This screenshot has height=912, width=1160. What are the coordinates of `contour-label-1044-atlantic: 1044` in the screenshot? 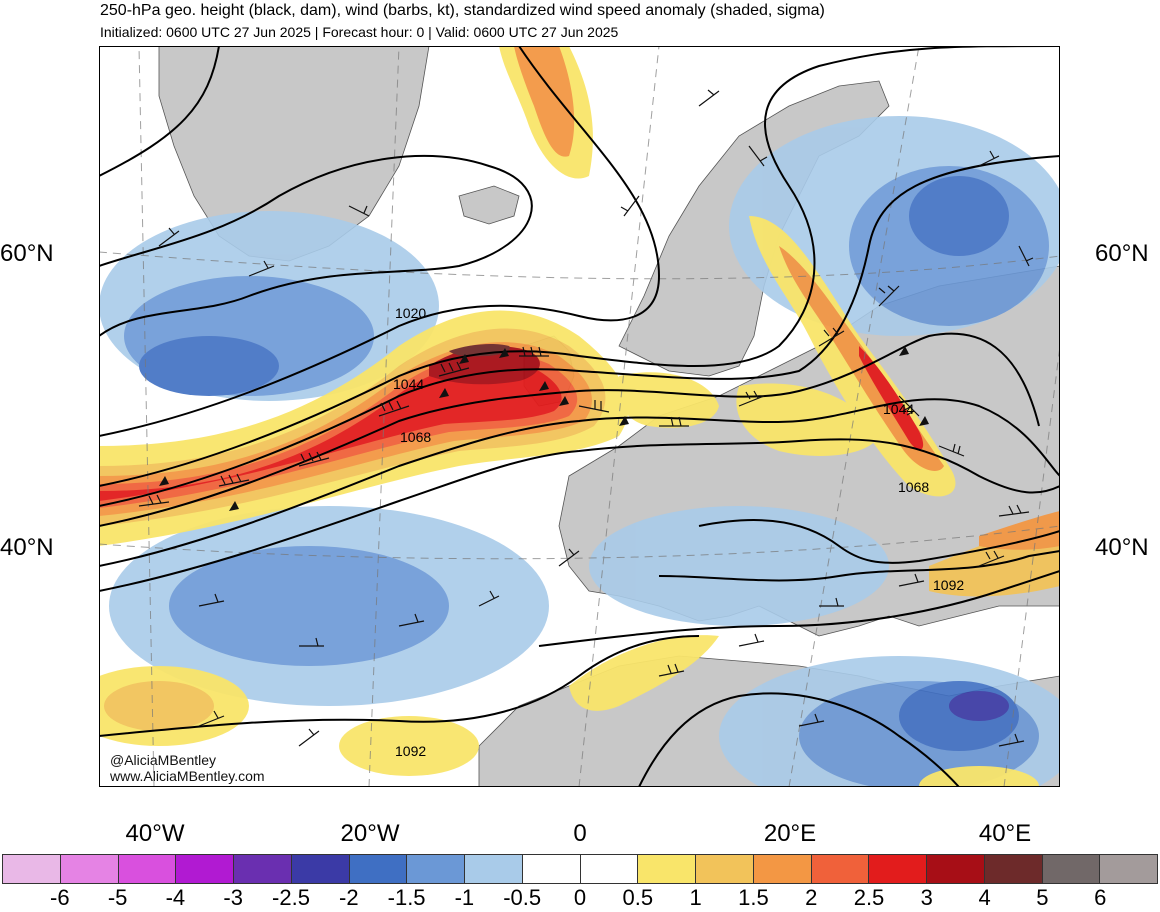 It's located at (408, 384).